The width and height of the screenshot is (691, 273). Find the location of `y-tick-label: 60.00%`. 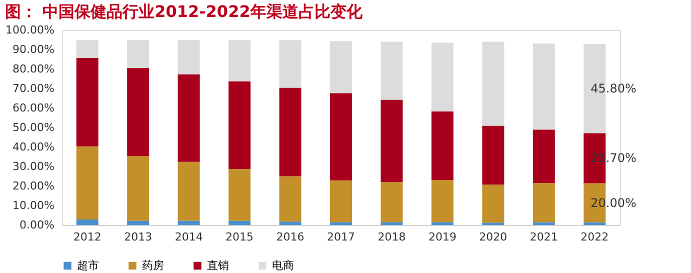

y-tick-label: 60.00% is located at coordinates (33, 108).